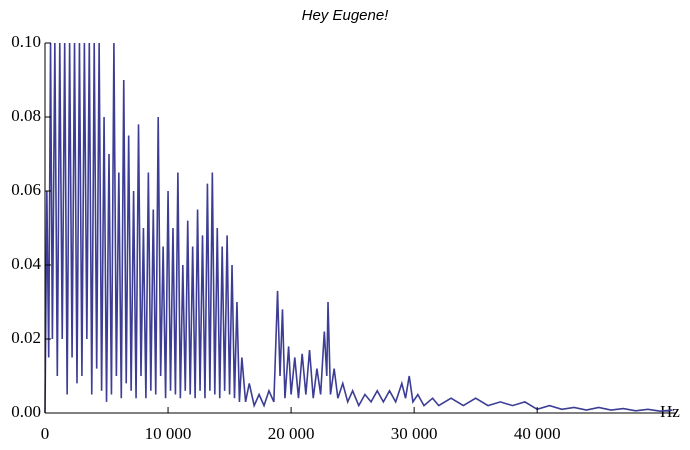  What do you see at coordinates (26, 411) in the screenshot?
I see `y-tick-label: 0.00` at bounding box center [26, 411].